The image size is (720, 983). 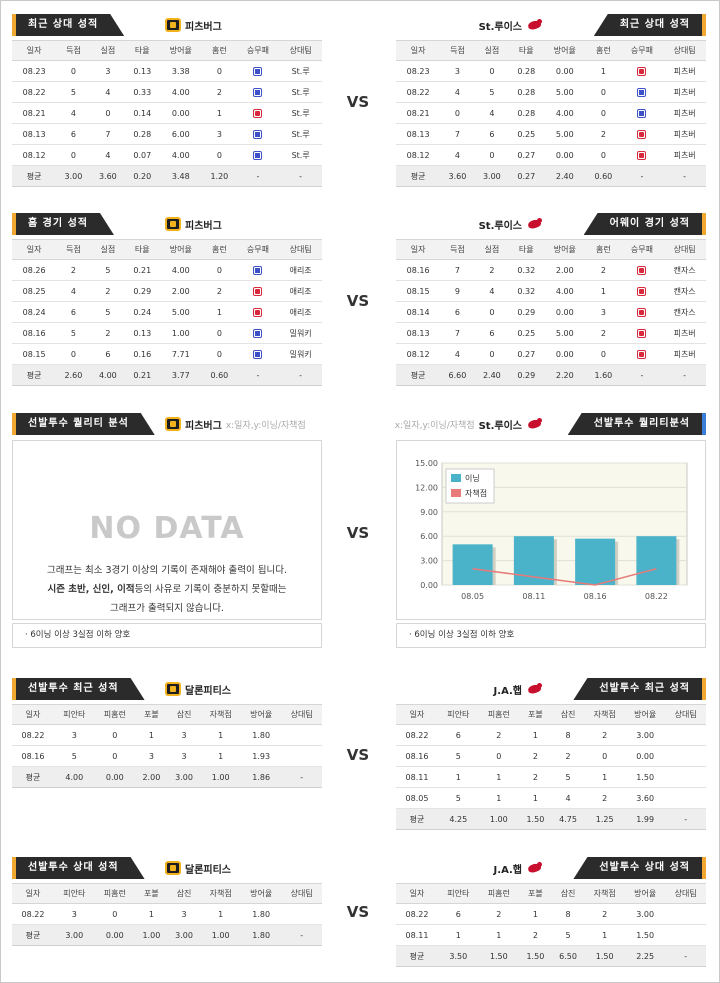 I want to click on average-cell: 1.50, so click(x=535, y=819).